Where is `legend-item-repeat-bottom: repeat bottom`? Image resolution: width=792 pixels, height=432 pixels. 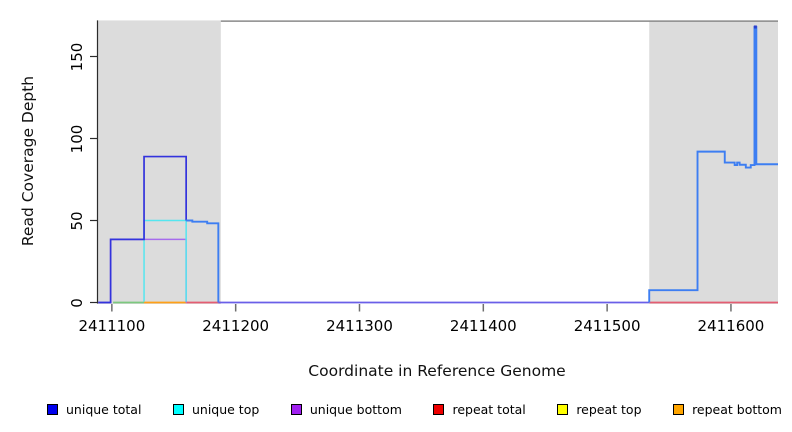
legend-item-repeat-bottom: repeat bottom is located at coordinates (727, 409).